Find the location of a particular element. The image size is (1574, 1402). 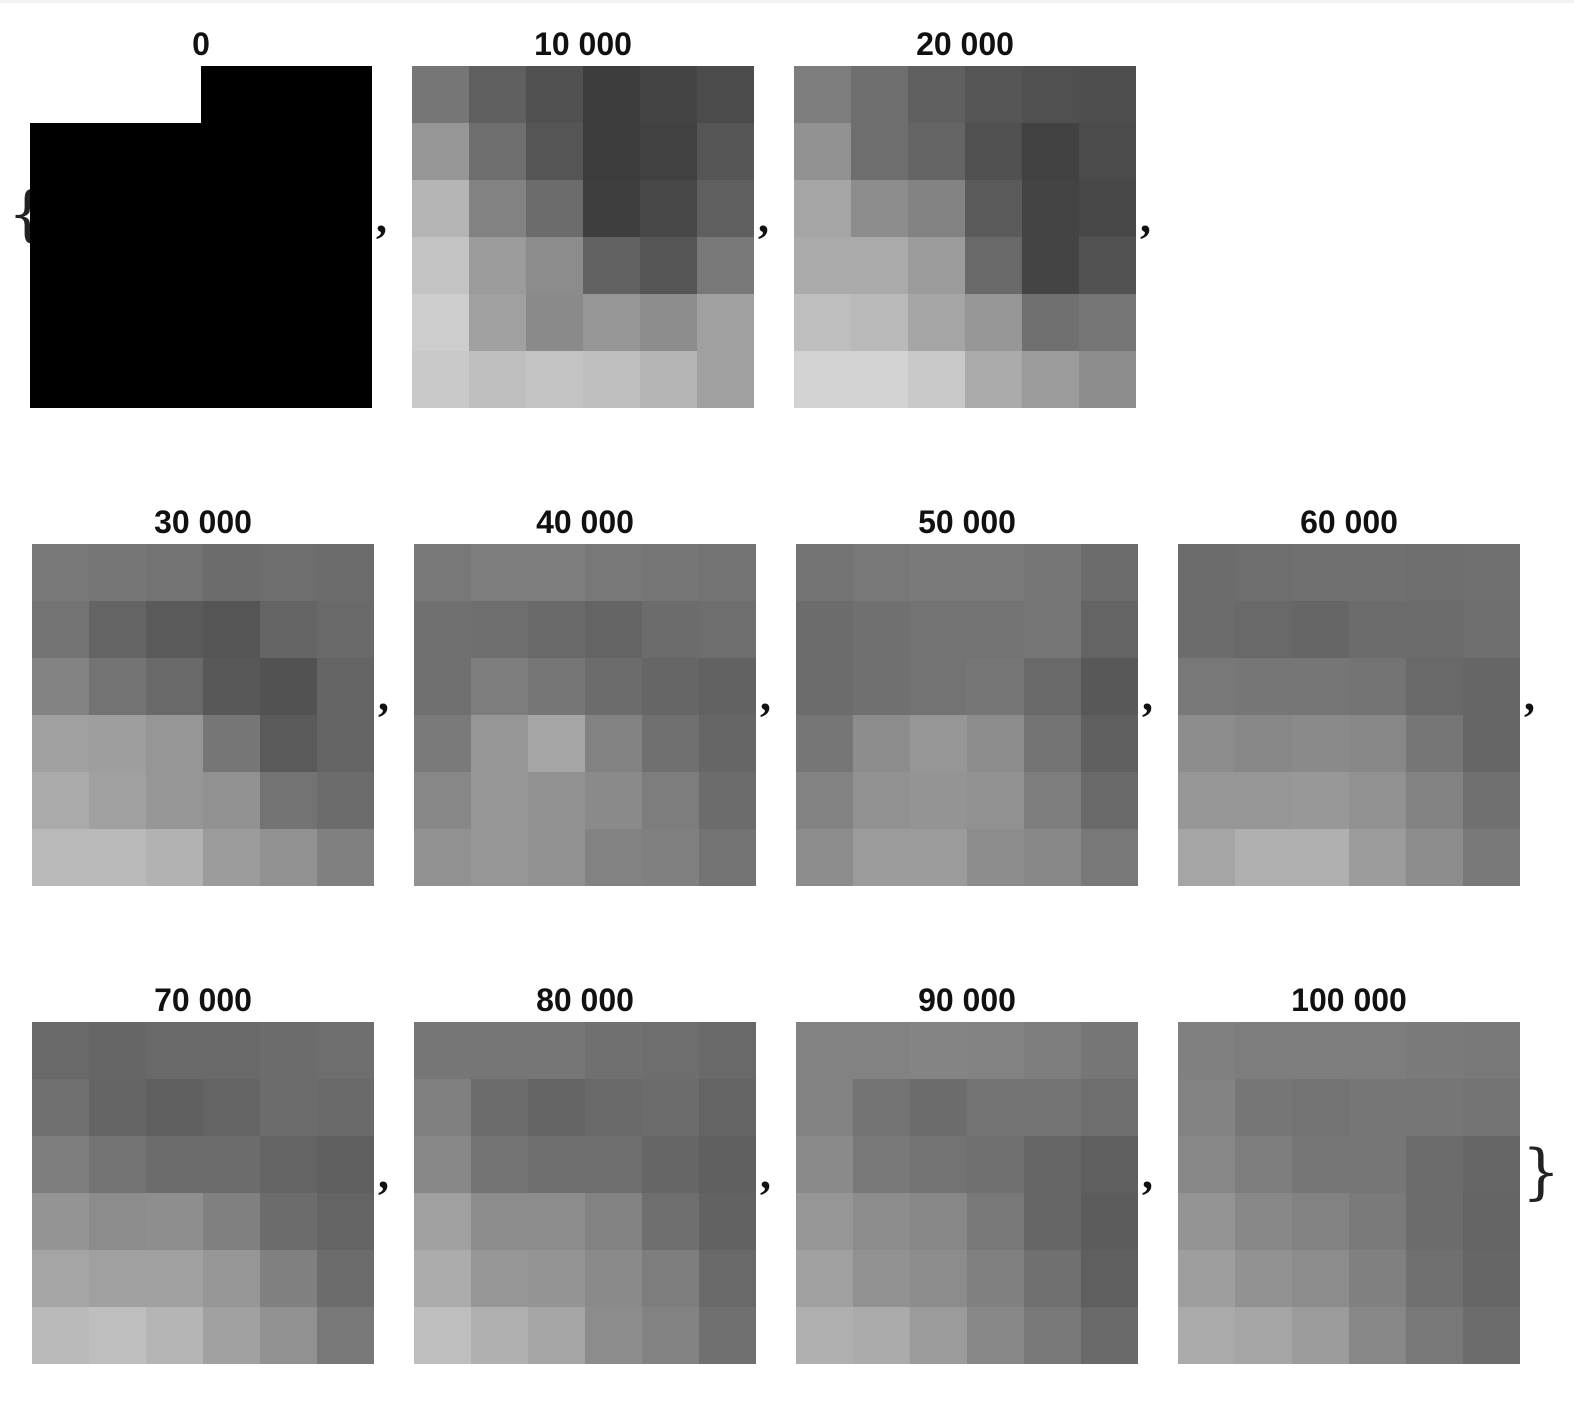

pixel-grid is located at coordinates (585, 1193).